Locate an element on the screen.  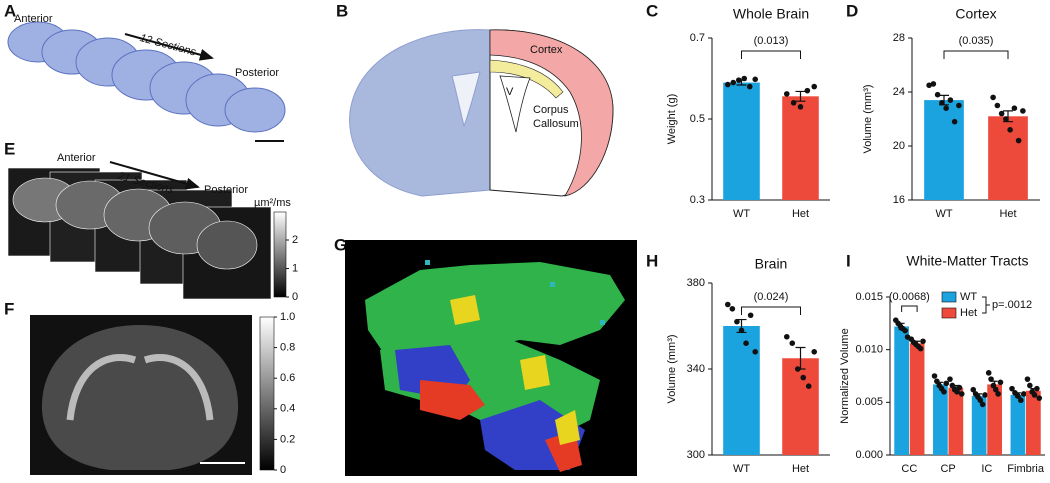
image-text: Corpus is located at coordinates (551, 110).